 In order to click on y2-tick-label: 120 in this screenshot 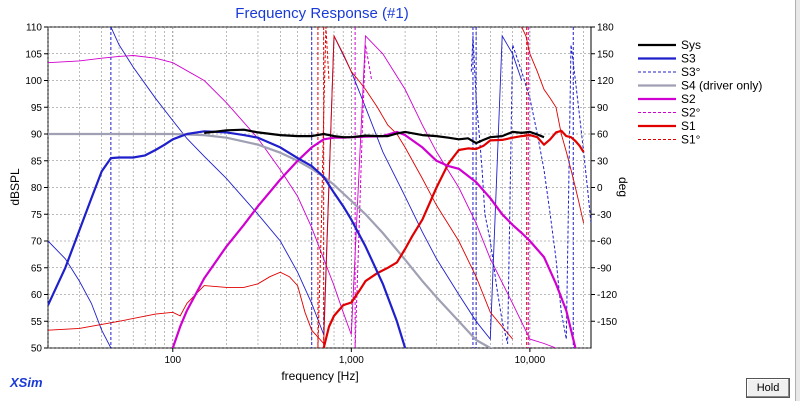, I will do `click(605, 81)`.